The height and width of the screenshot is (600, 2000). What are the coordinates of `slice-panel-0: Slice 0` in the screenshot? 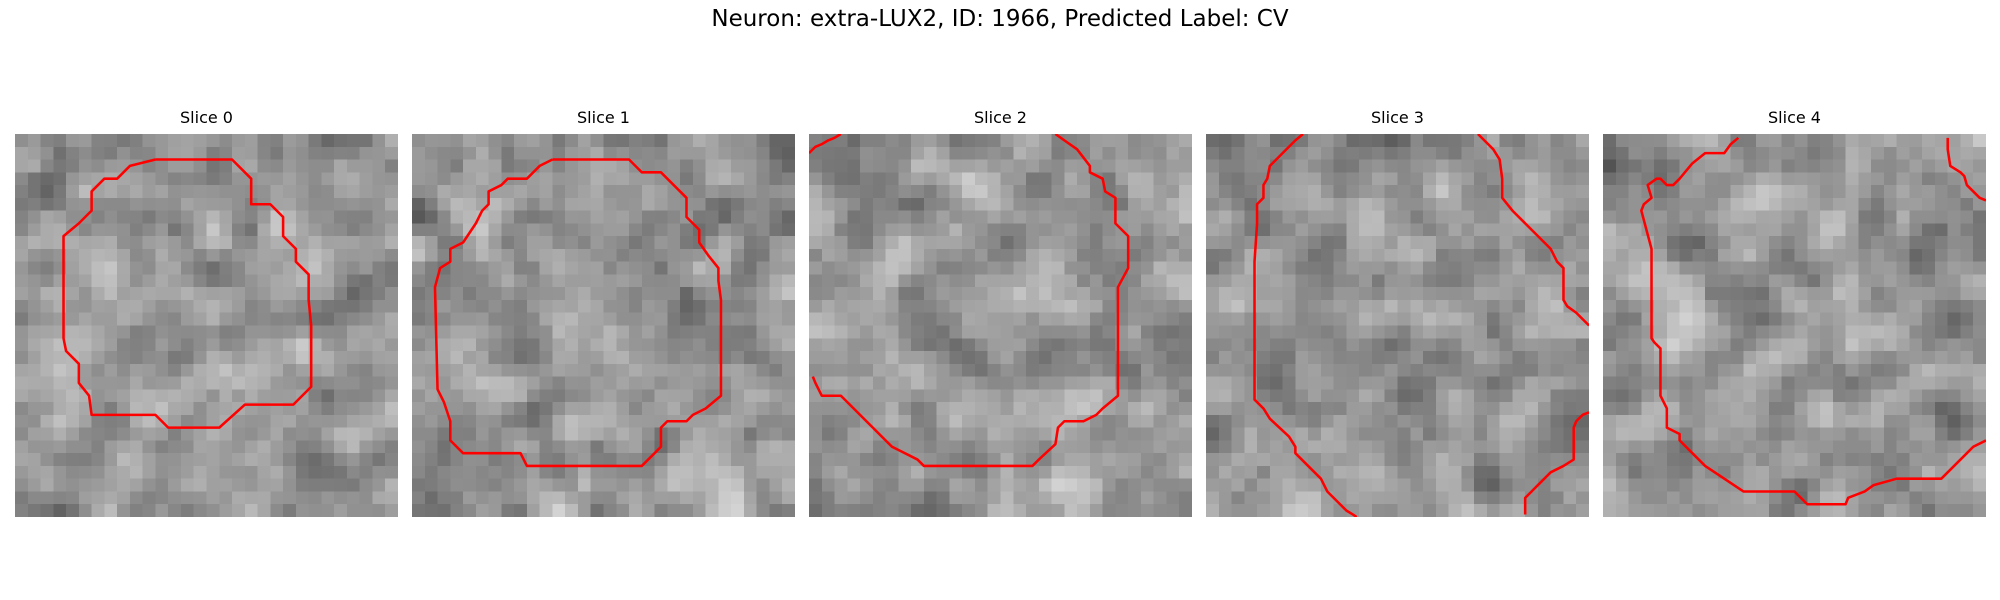 It's located at (206, 312).